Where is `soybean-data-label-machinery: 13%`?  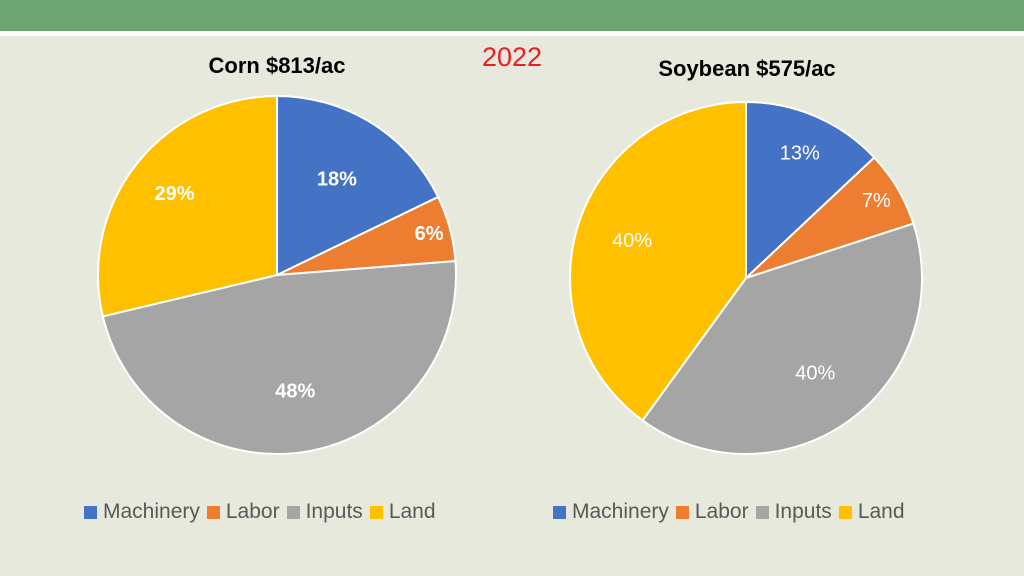
soybean-data-label-machinery: 13% is located at coordinates (800, 154).